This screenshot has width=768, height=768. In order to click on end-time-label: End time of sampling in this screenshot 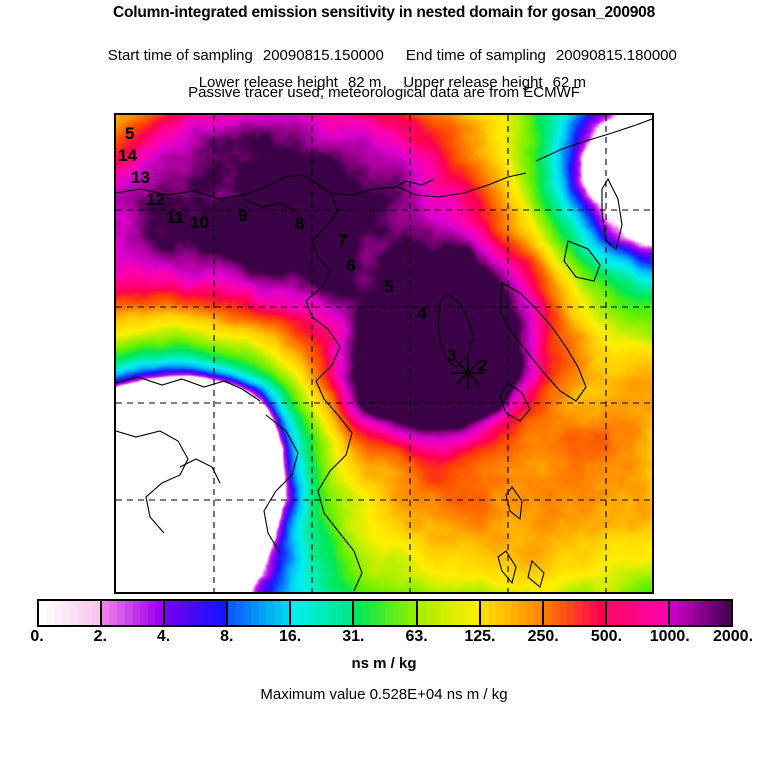, I will do `click(475, 55)`.